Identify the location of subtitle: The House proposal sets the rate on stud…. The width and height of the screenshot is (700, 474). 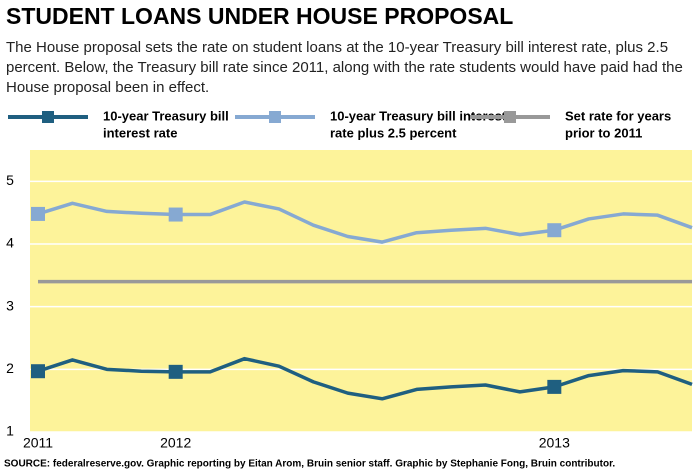
(337, 47).